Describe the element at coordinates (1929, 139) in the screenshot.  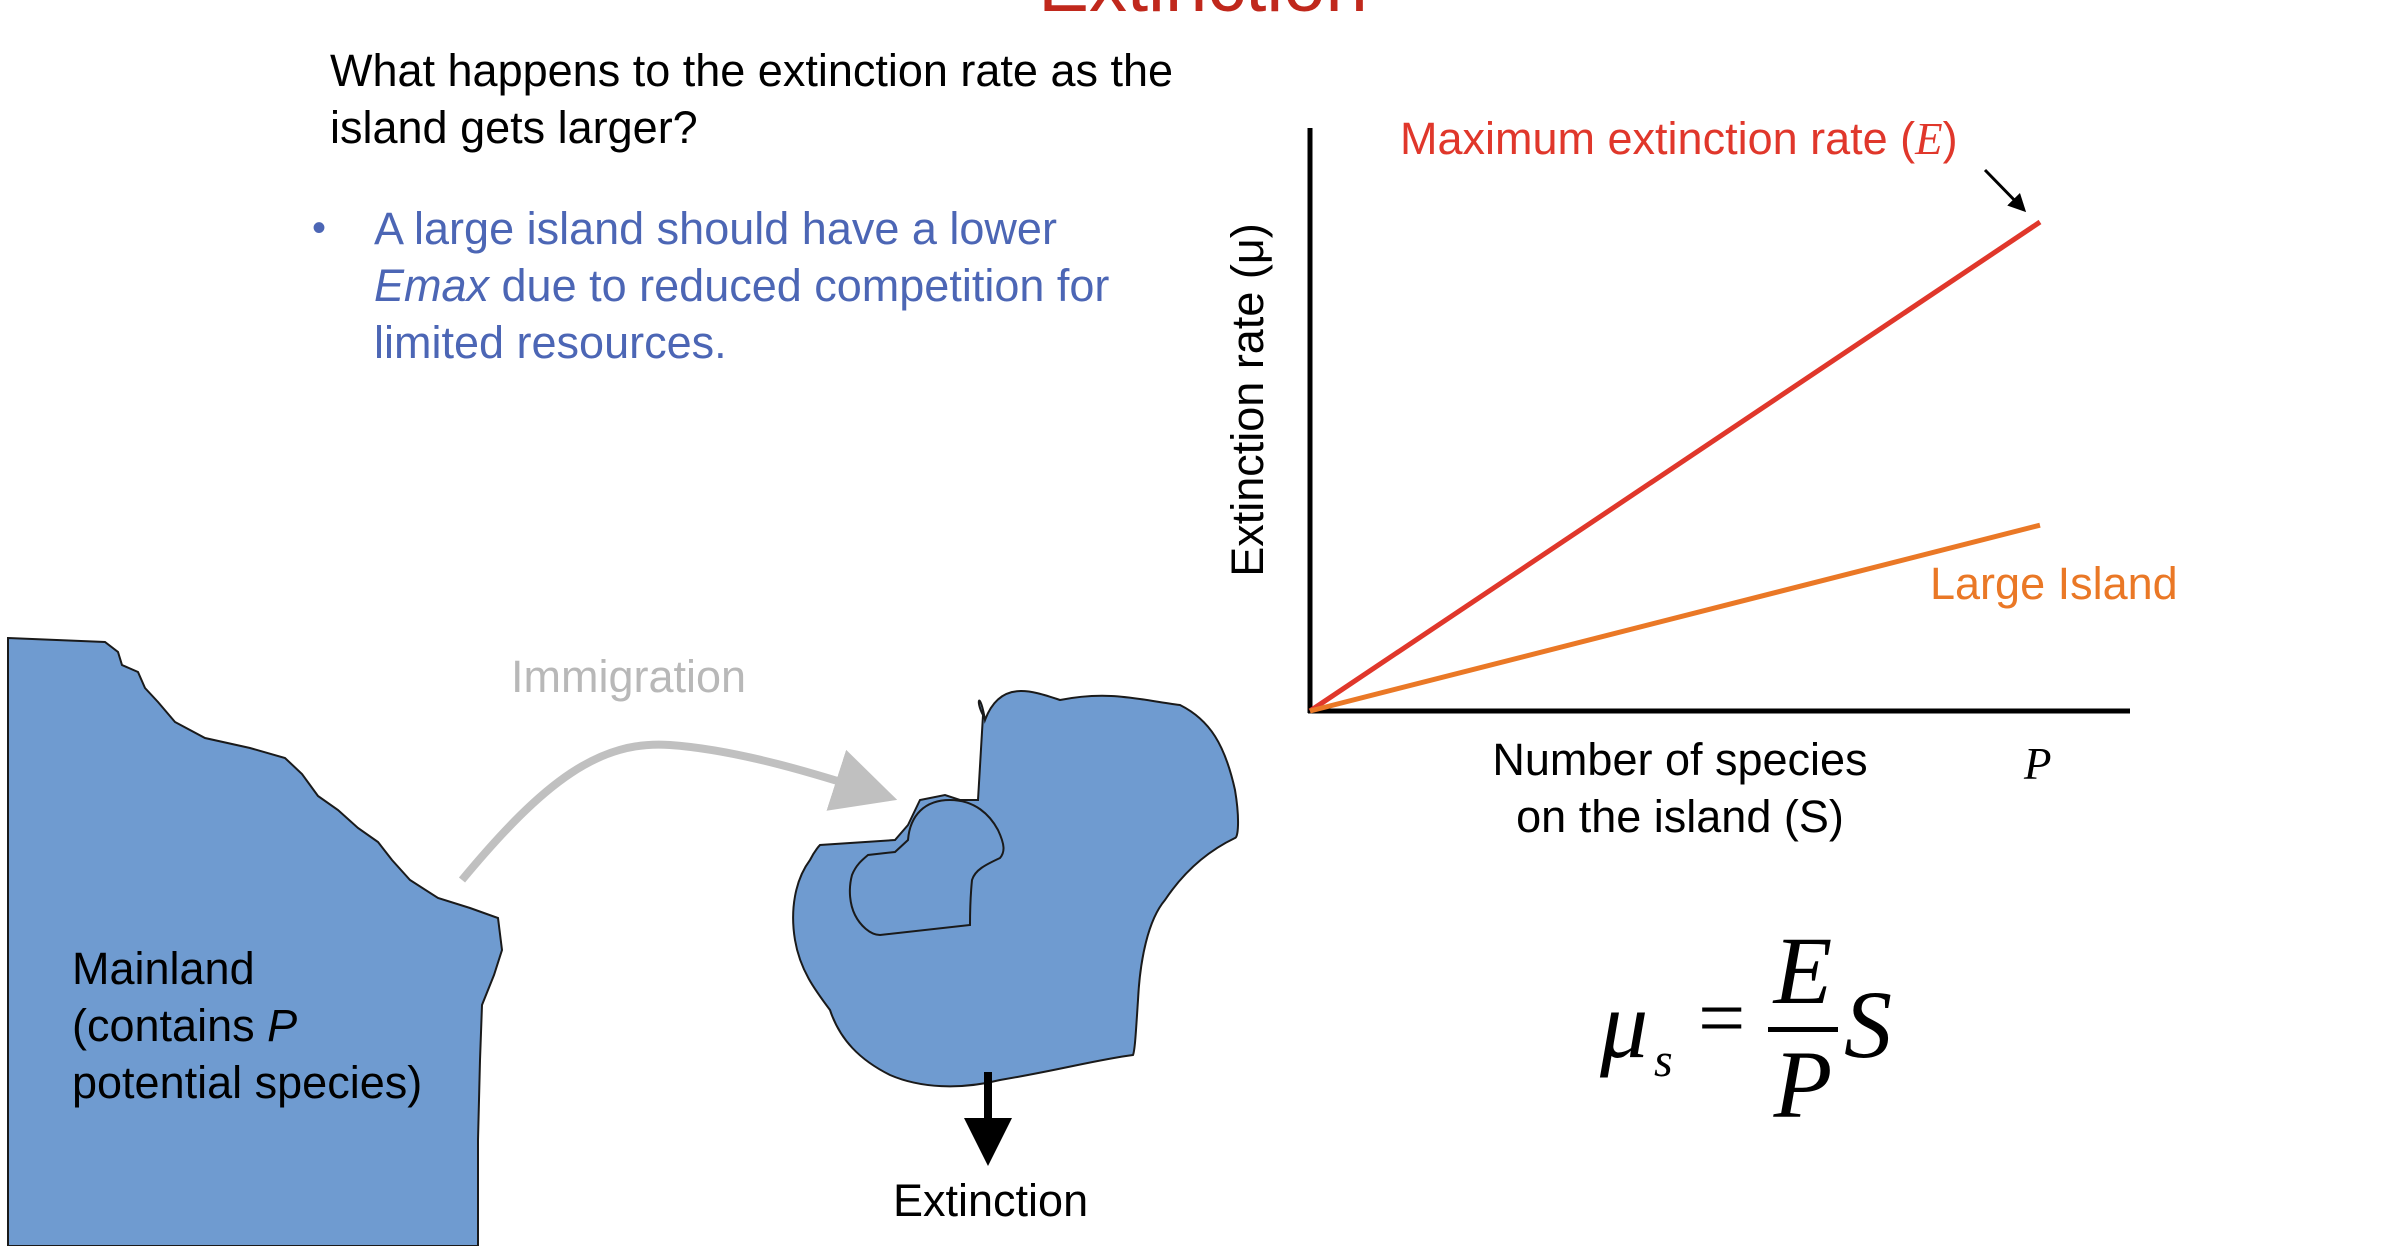
I see `max-label-symbol: E` at that location.